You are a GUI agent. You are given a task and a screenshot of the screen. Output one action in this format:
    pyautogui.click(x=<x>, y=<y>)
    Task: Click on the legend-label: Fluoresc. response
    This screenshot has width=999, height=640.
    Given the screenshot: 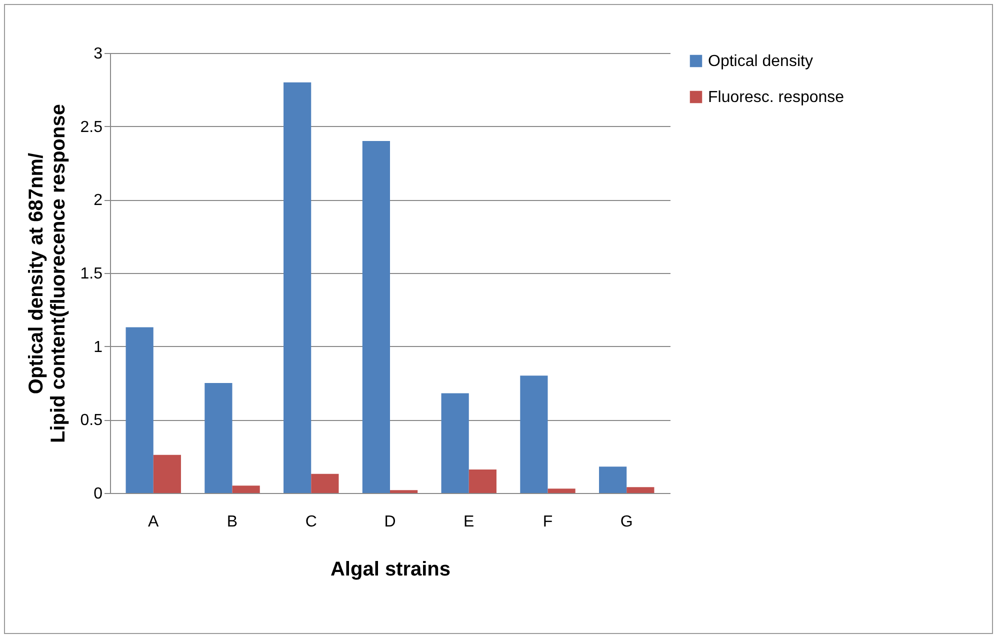 What is the action you would take?
    pyautogui.click(x=776, y=97)
    